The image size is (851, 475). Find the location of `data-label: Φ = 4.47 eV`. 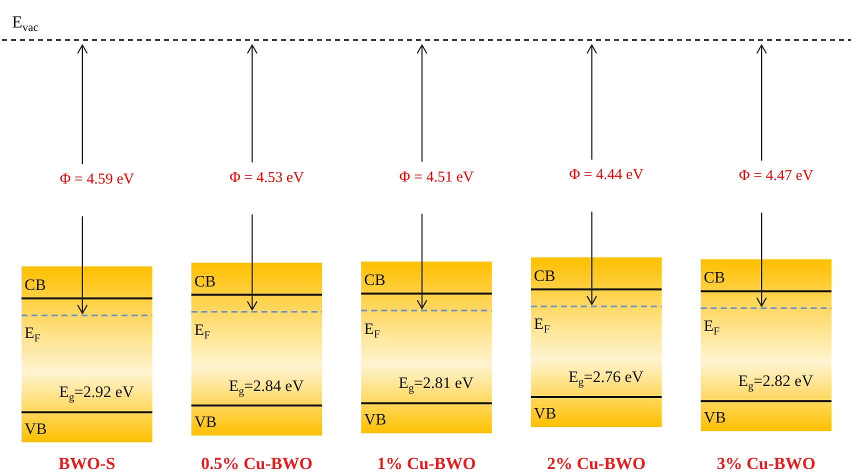

data-label: Φ = 4.47 eV is located at coordinates (776, 176).